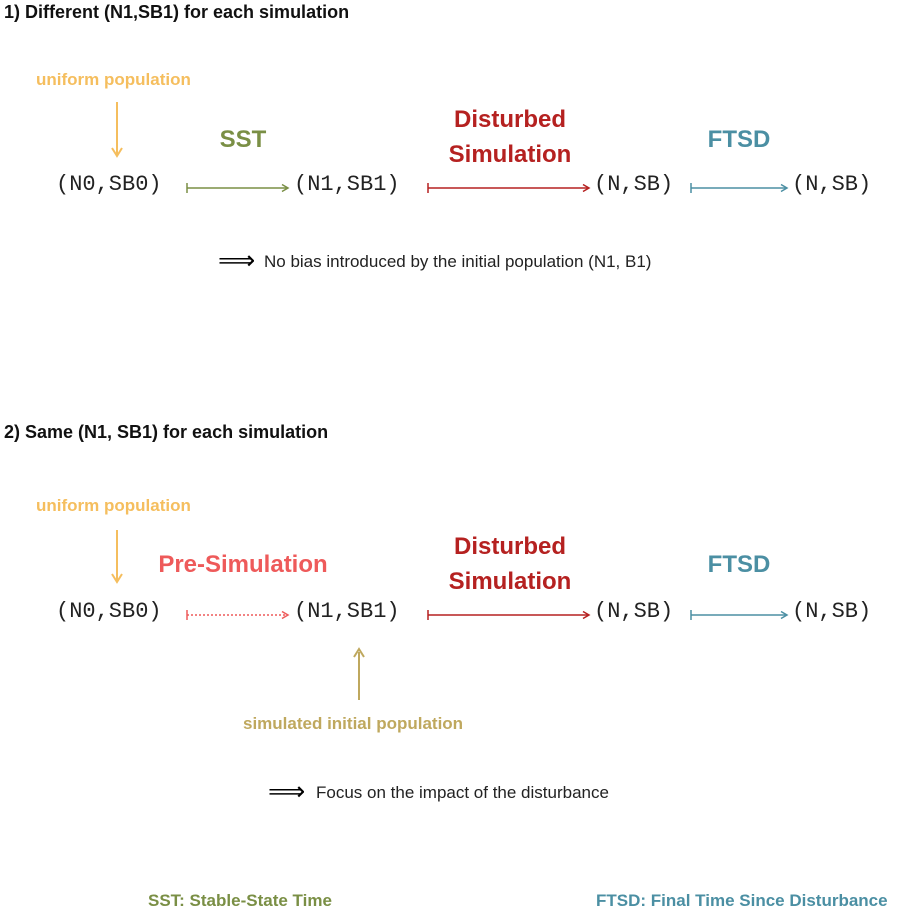 The image size is (914, 914). Describe the element at coordinates (243, 139) in the screenshot. I see `s1-sst-label: SST` at that location.